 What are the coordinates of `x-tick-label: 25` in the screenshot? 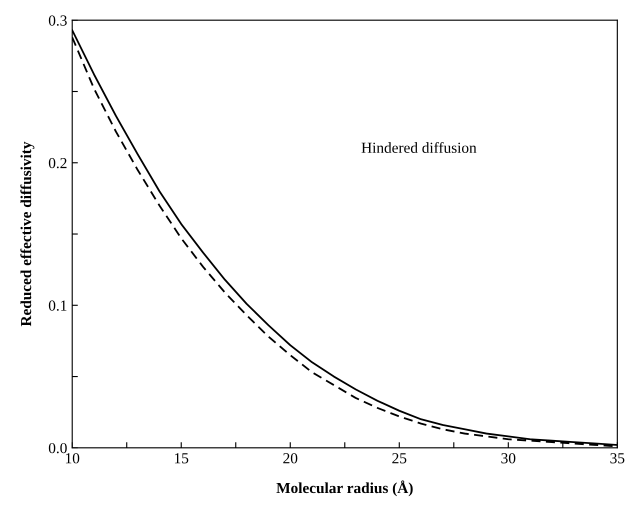 It's located at (399, 458).